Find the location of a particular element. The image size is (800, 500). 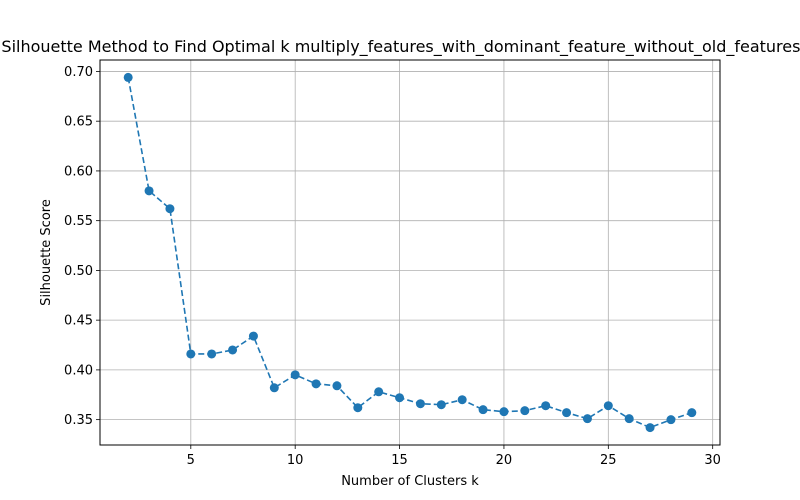

x-axis-label: Number of Clusters k is located at coordinates (410, 481).